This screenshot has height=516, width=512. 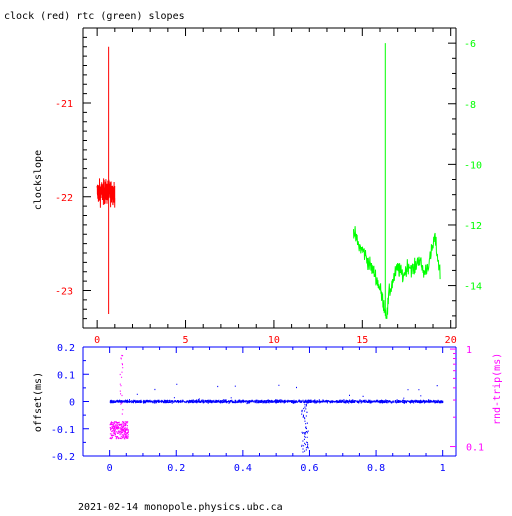 I want to click on bottom-x-tick-label: 0.8, so click(x=376, y=468).